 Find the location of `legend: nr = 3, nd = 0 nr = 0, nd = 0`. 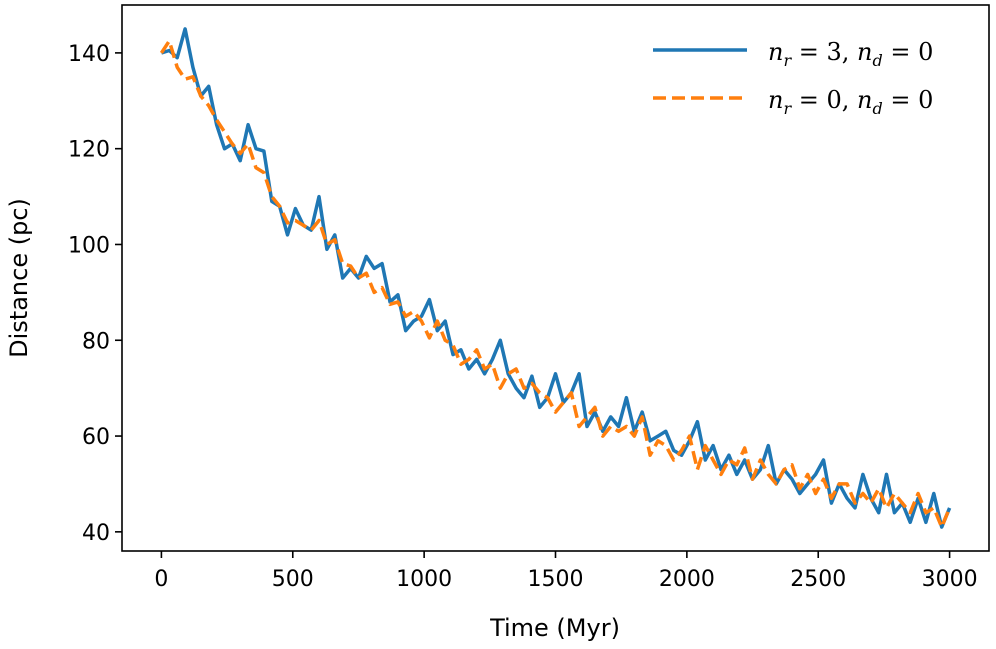

legend: nr = 3, nd = 0 nr = 0, nd = 0 is located at coordinates (793, 78).